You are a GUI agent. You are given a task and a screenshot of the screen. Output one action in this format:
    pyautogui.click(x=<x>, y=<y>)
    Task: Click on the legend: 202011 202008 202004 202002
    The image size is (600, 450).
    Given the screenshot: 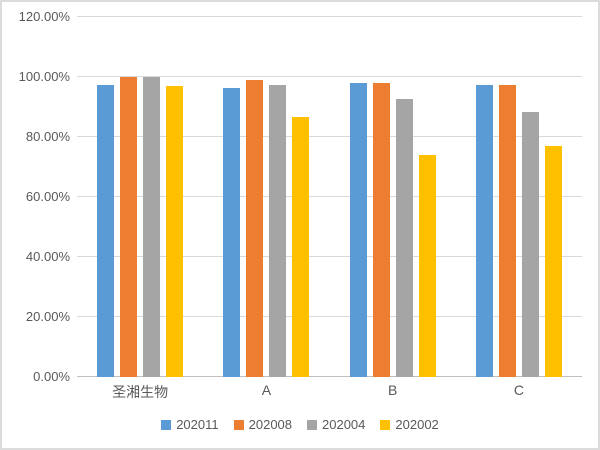 What is the action you would take?
    pyautogui.click(x=300, y=424)
    